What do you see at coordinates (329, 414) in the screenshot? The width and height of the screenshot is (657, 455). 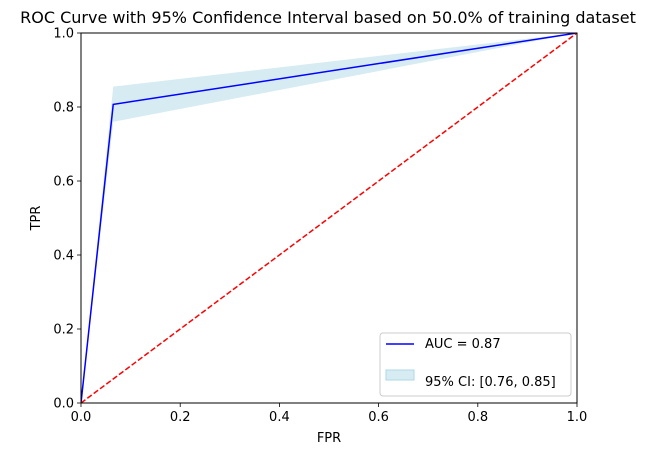 I see `x-axis: 0.0 0.2 0.4 0.6 0.8 1.0` at bounding box center [329, 414].